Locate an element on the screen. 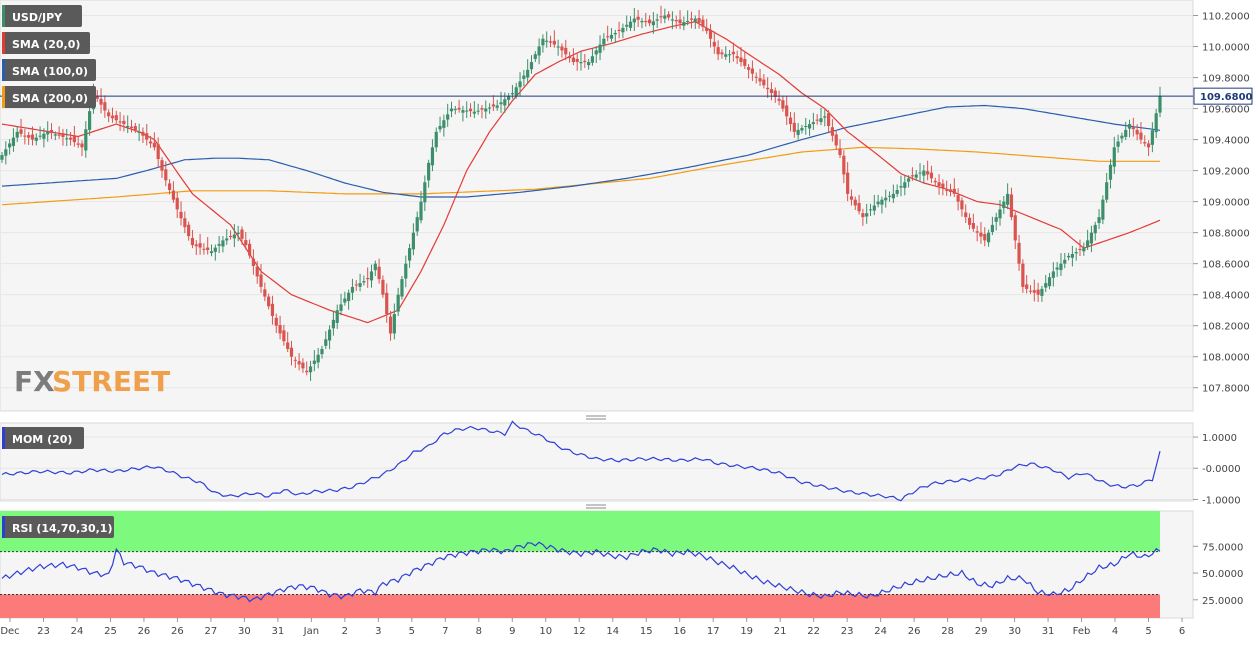 The image size is (1258, 647). legend-sma200: SMA (200,0) is located at coordinates (49, 97).